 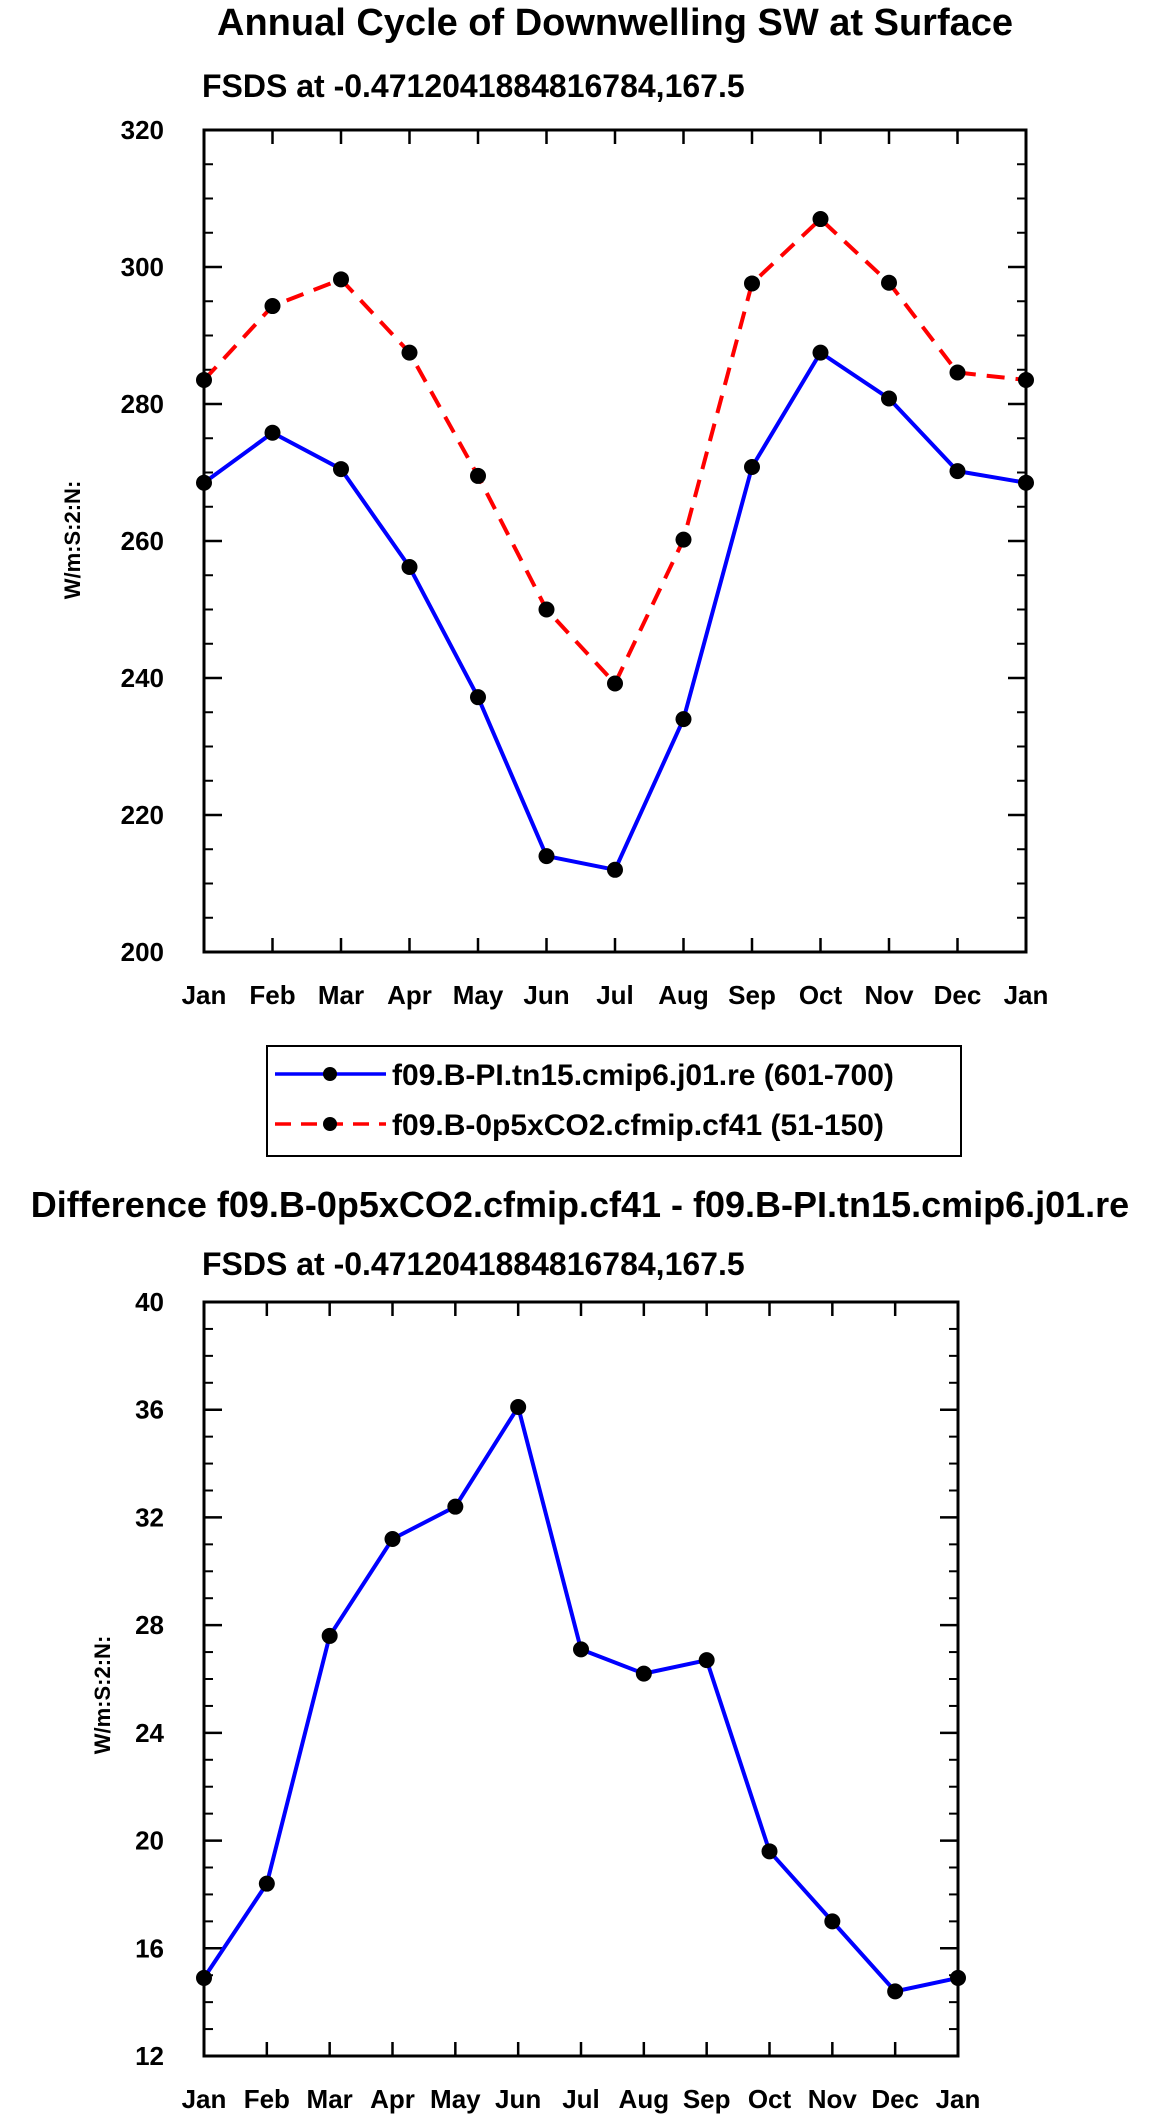 I want to click on chart1-xtick-label: Feb, so click(x=272, y=995).